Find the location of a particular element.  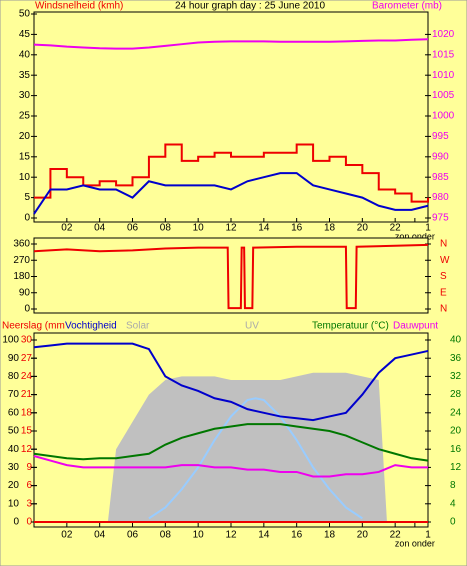

y-tick-label: 270 is located at coordinates (21, 260).